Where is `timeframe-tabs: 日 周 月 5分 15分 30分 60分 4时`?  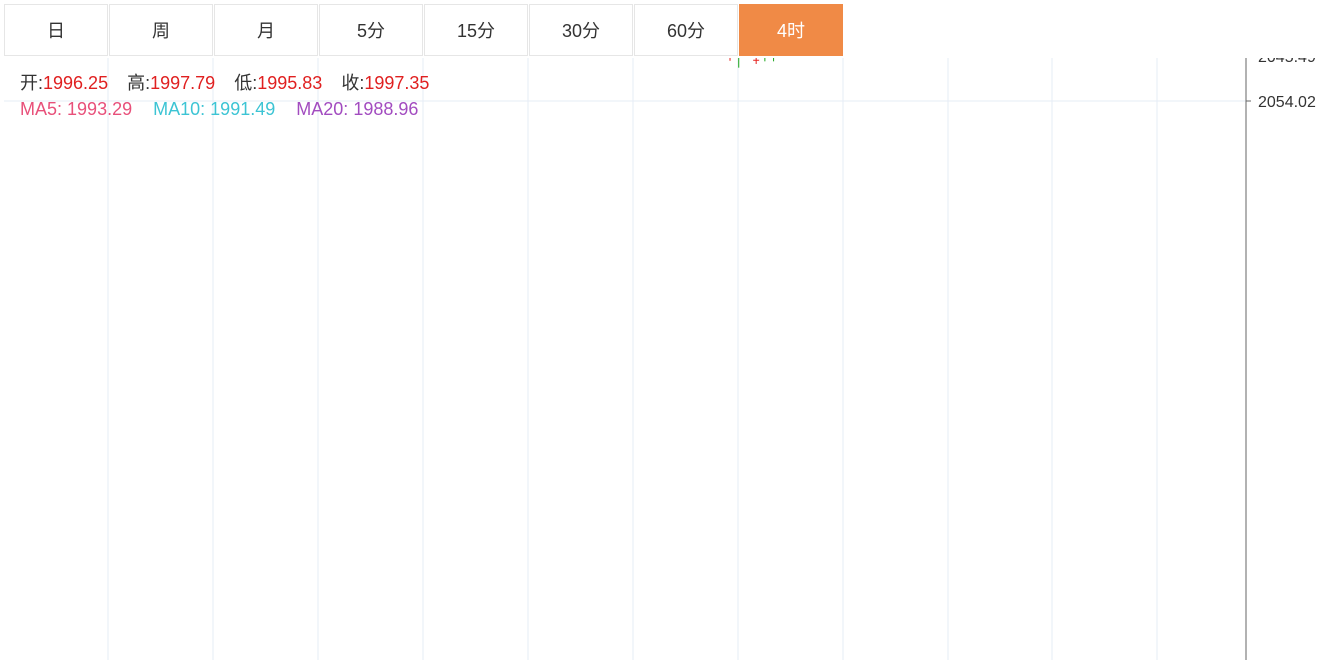
timeframe-tabs: 日 周 月 5分 15分 30分 60分 4时 is located at coordinates (667, 31).